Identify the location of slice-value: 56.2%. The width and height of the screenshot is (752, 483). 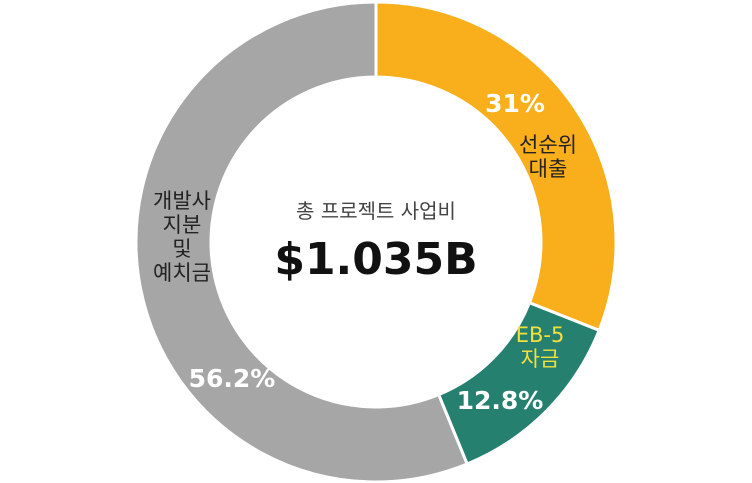
(232, 378).